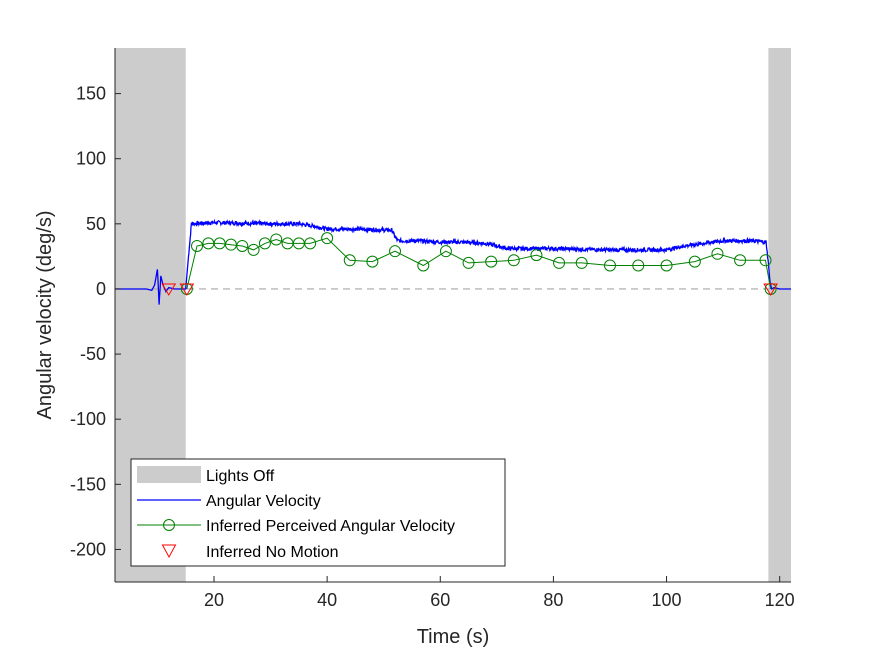 This screenshot has height=656, width=875. What do you see at coordinates (479, 263) in the screenshot?
I see `series-perceived-velocity-line` at bounding box center [479, 263].